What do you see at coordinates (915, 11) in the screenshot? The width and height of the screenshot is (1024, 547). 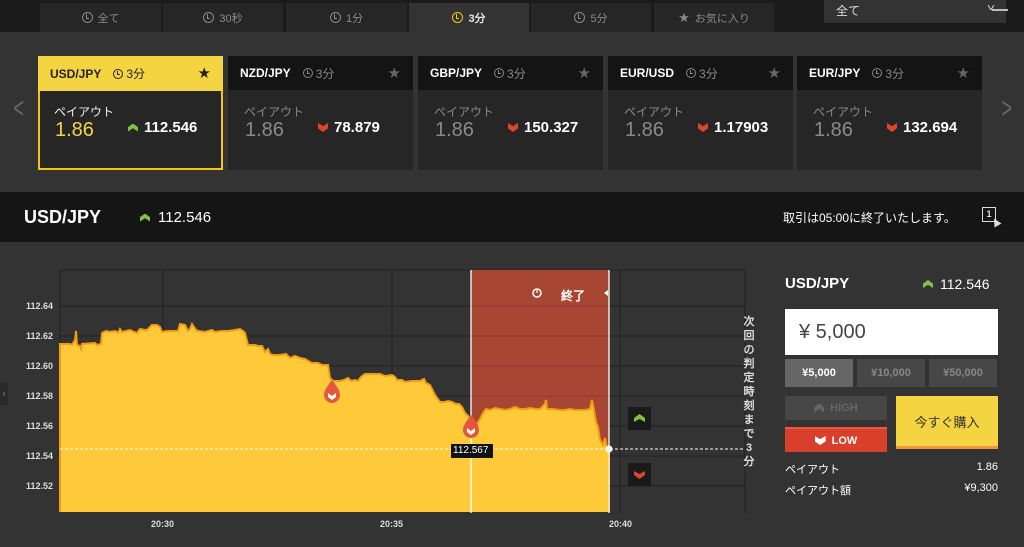 I see `asset-filter-dropdown: 全て ˅` at bounding box center [915, 11].